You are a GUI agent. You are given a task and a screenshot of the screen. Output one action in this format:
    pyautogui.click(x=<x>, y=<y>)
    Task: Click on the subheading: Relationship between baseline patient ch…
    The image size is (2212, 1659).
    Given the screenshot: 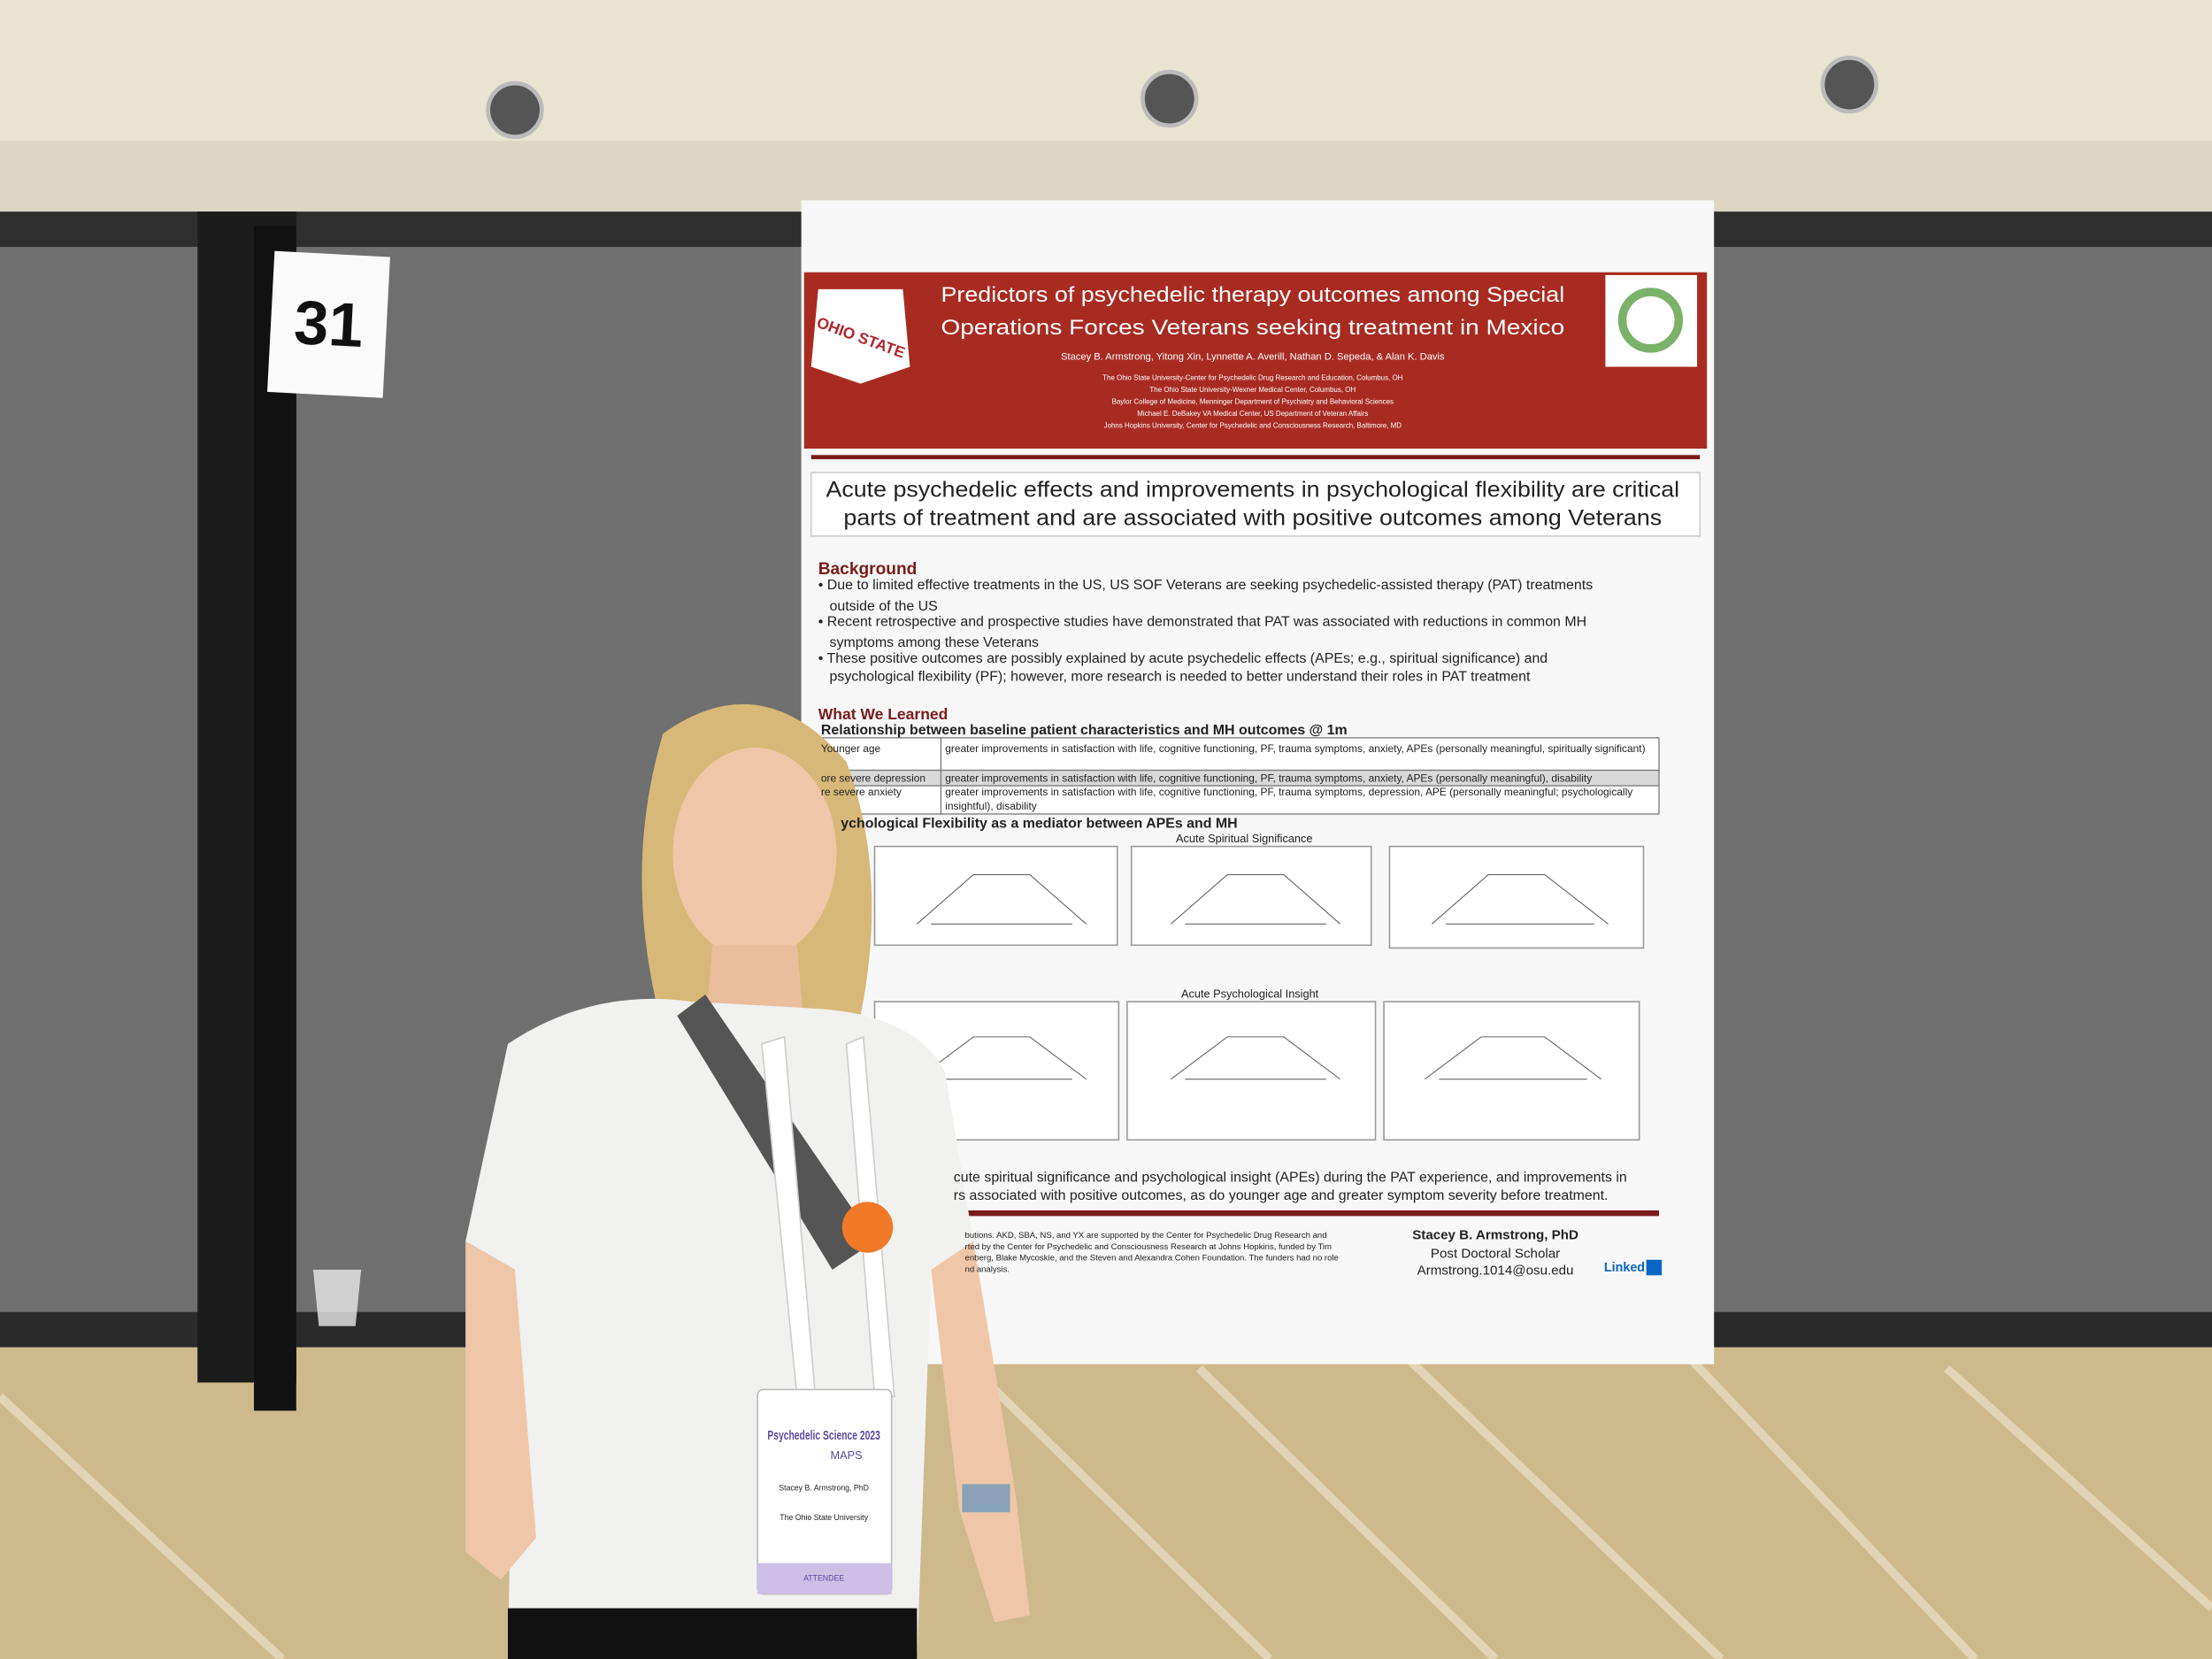 What is the action you would take?
    pyautogui.click(x=1085, y=730)
    